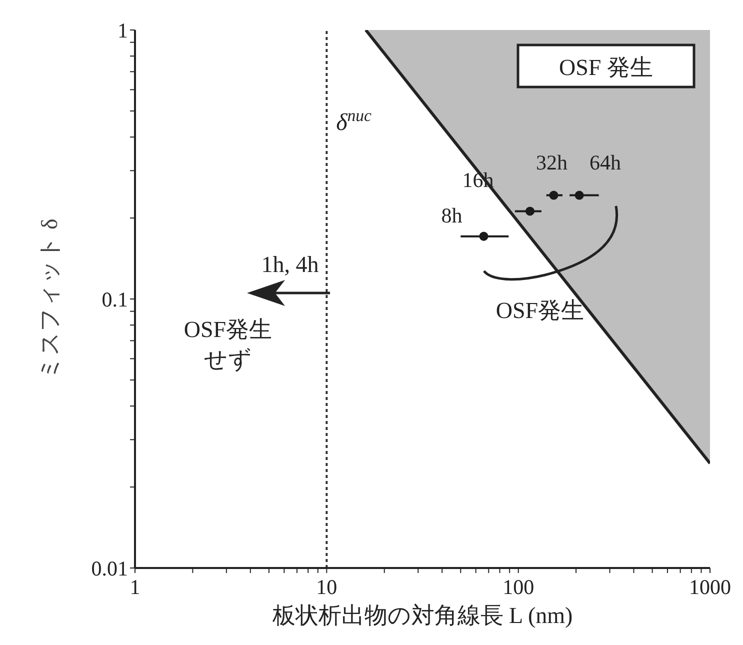 The width and height of the screenshot is (743, 645). I want to click on annotation: 64h, so click(606, 162).